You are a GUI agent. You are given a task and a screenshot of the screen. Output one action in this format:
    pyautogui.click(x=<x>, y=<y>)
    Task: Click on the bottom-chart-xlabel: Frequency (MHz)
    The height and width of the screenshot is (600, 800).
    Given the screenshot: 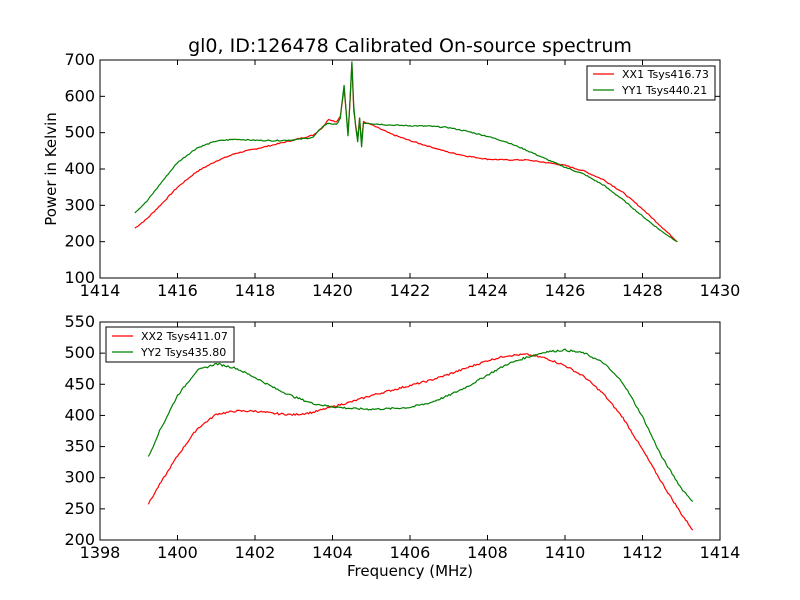 What is the action you would take?
    pyautogui.click(x=410, y=571)
    